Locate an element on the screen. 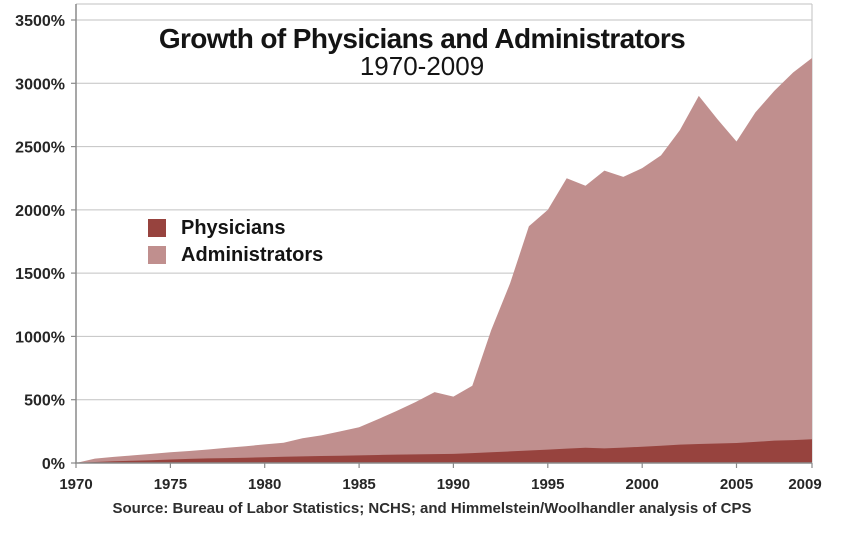  chart-subtitle: 1970-2009 is located at coordinates (422, 66).